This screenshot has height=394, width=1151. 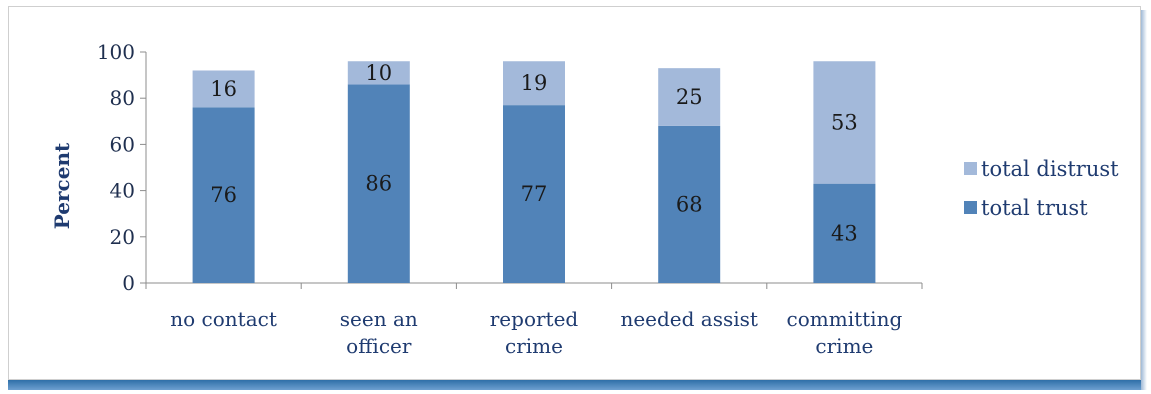 I want to click on data-label-total-distrust-3: 25, so click(x=689, y=97).